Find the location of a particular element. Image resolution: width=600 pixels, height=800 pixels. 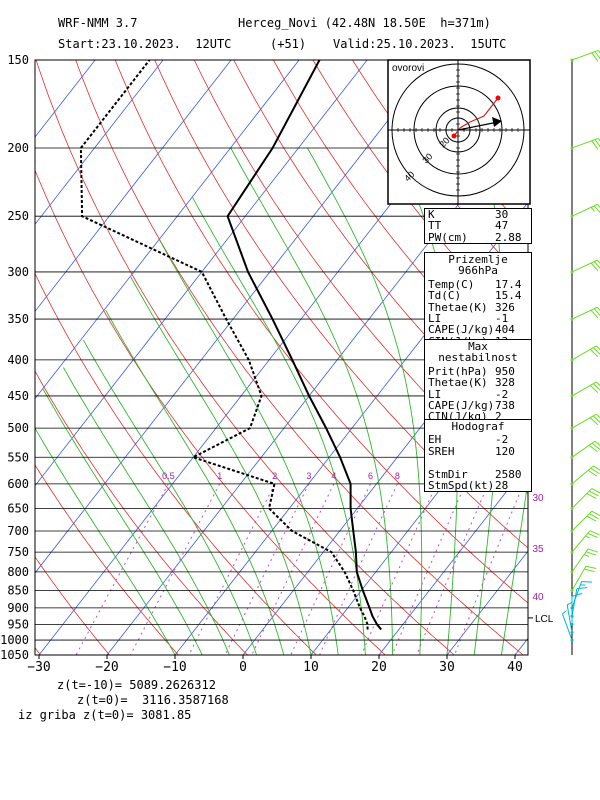

mixing-ratio-label: 2 is located at coordinates (274, 476).